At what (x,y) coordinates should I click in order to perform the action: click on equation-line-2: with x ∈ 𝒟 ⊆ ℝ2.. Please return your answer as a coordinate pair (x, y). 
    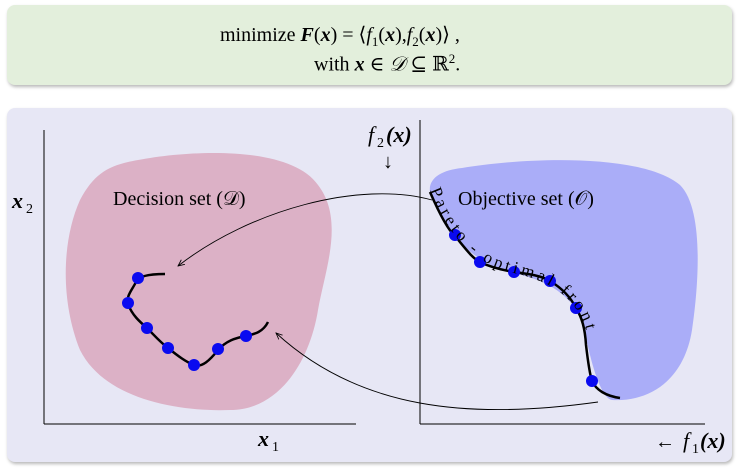
    Looking at the image, I should click on (387, 64).